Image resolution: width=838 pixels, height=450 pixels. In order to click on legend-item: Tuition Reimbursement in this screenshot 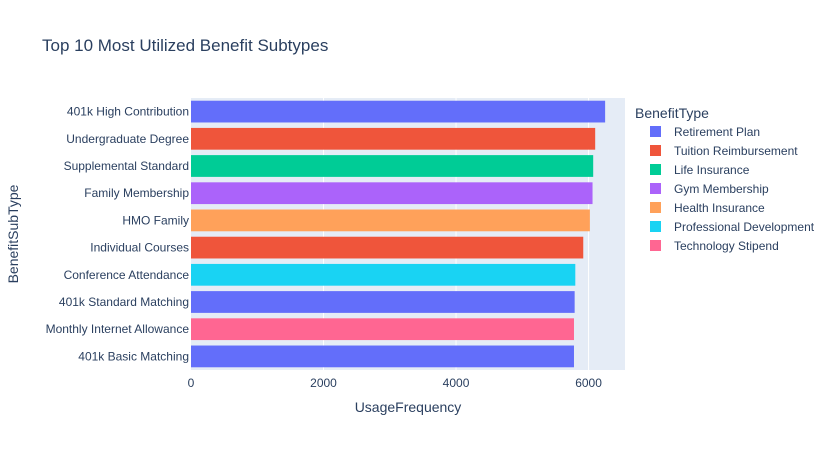, I will do `click(724, 151)`.